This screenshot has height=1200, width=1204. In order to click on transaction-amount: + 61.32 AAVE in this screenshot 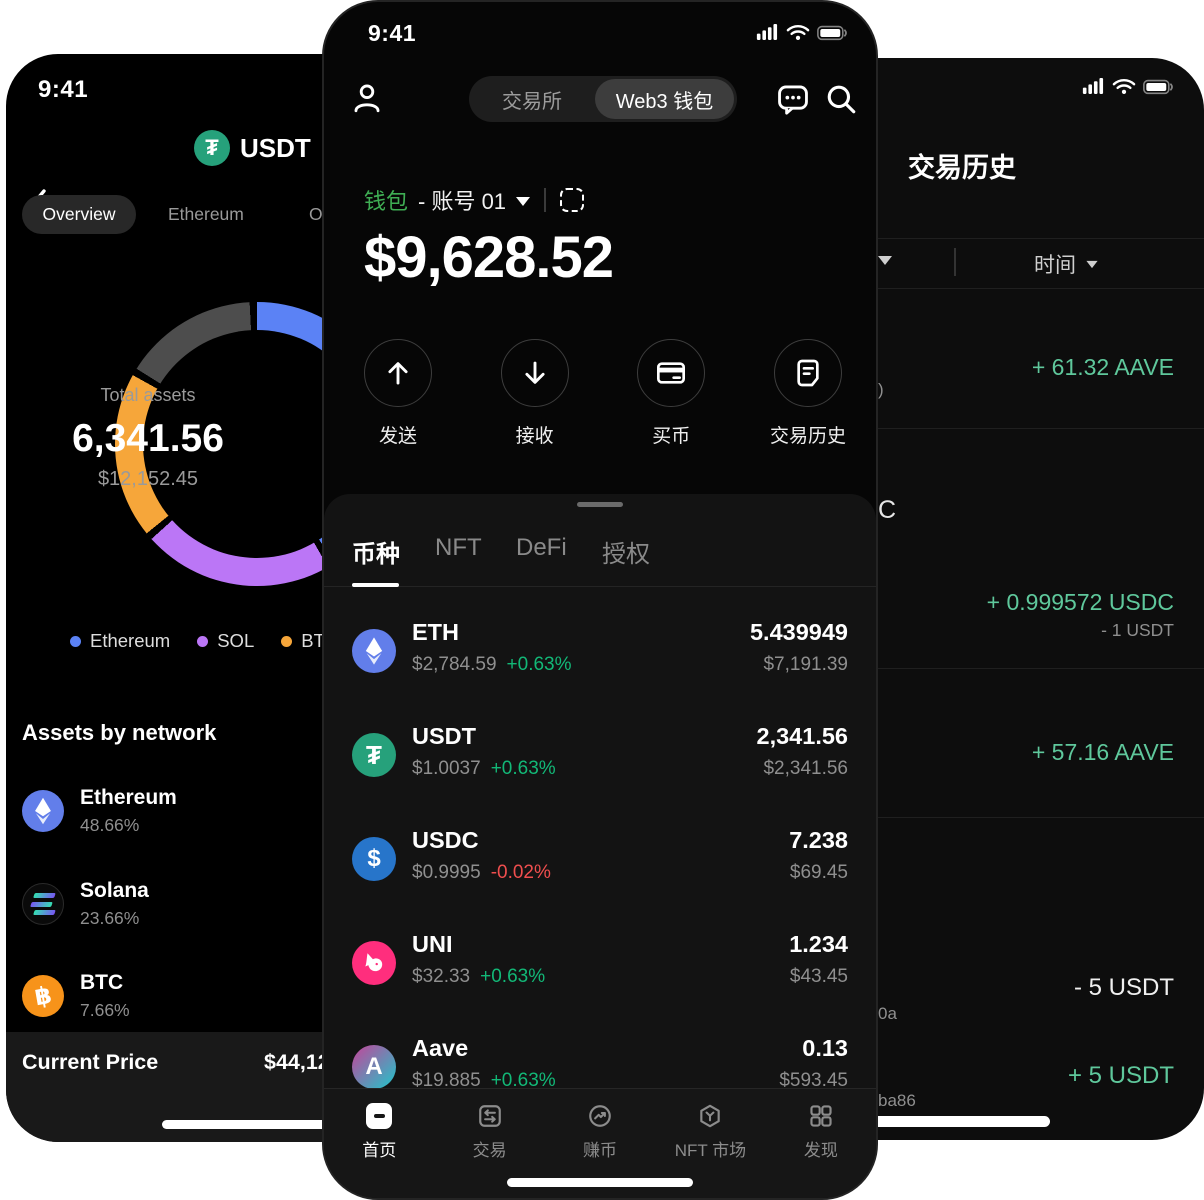, I will do `click(1102, 367)`.